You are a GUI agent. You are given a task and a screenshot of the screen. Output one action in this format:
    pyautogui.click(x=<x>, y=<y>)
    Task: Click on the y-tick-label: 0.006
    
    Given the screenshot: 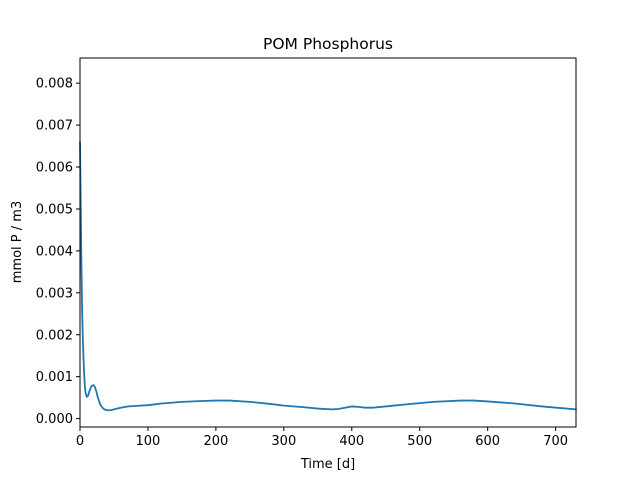 What is the action you would take?
    pyautogui.click(x=54, y=168)
    